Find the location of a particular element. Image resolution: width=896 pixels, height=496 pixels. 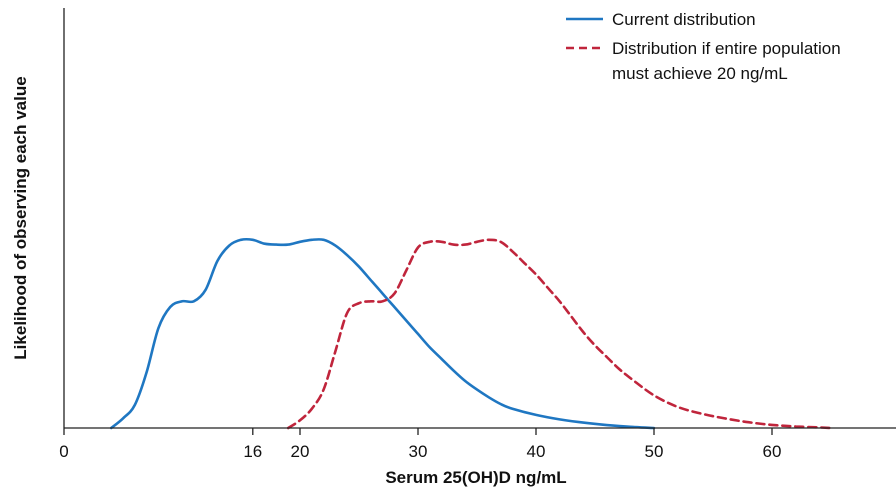

x-tick-label: 50 is located at coordinates (654, 451).